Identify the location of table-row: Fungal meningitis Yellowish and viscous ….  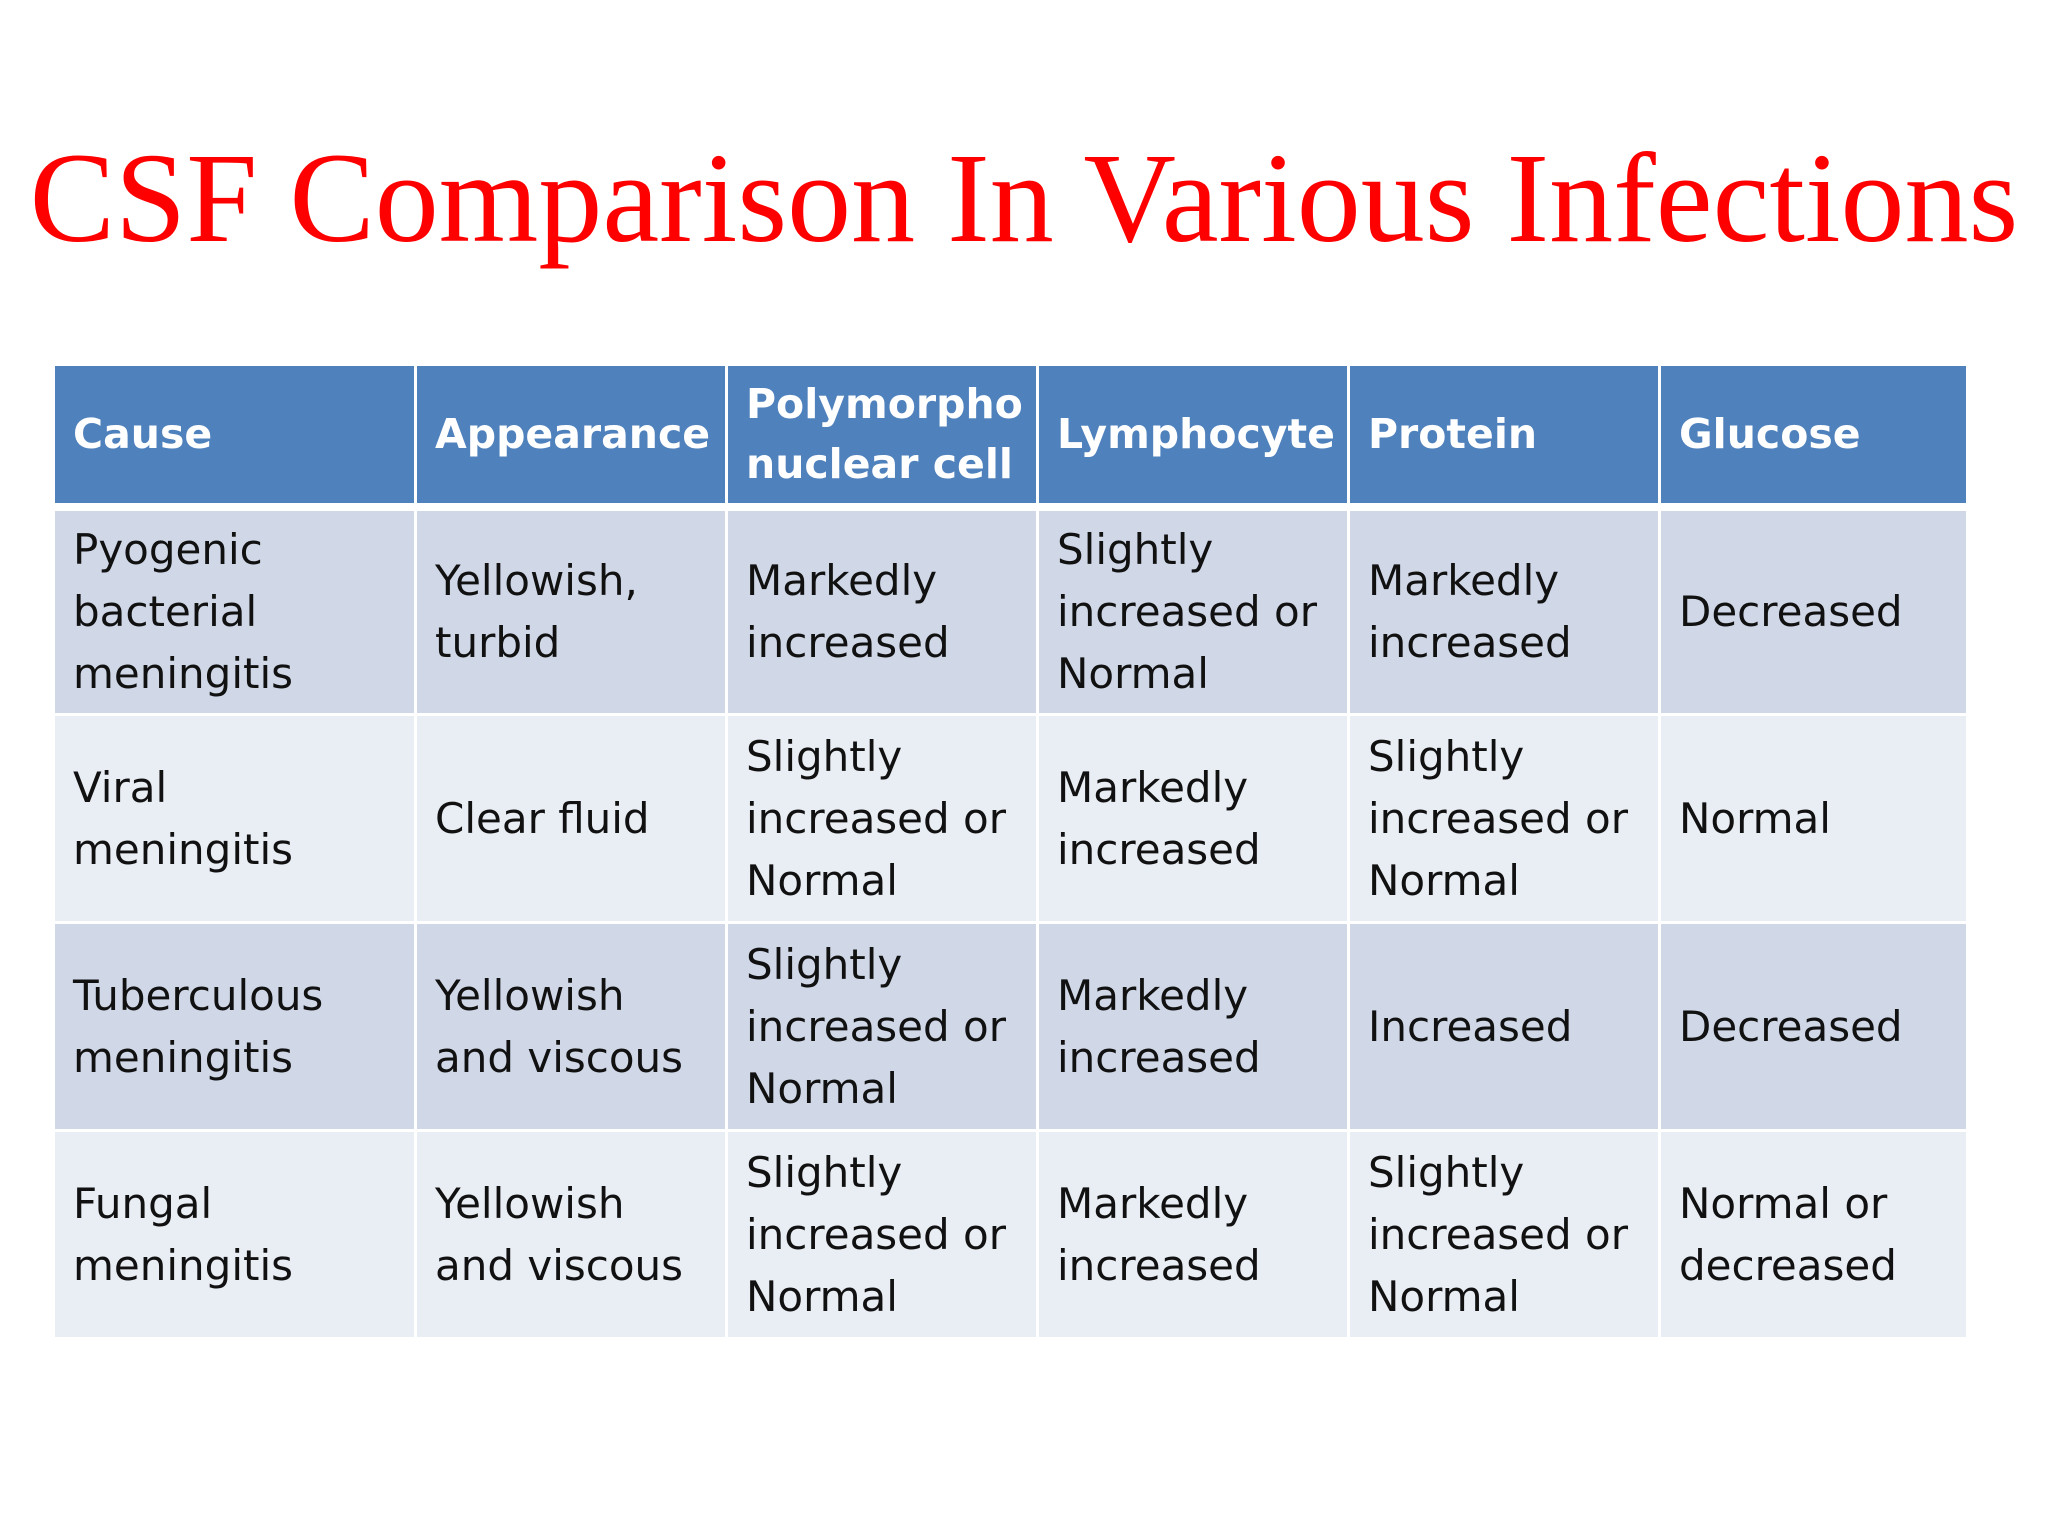
(1010, 1234).